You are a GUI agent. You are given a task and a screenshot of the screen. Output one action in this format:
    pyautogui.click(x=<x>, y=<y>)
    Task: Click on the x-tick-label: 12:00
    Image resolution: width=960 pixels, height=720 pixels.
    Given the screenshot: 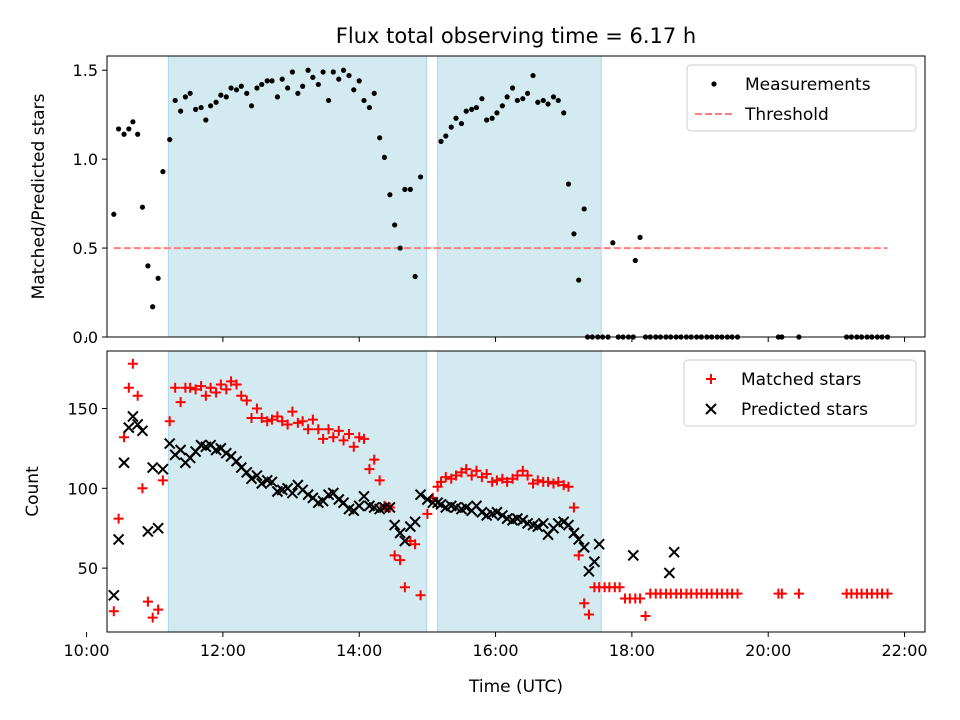 What is the action you would take?
    pyautogui.click(x=223, y=650)
    